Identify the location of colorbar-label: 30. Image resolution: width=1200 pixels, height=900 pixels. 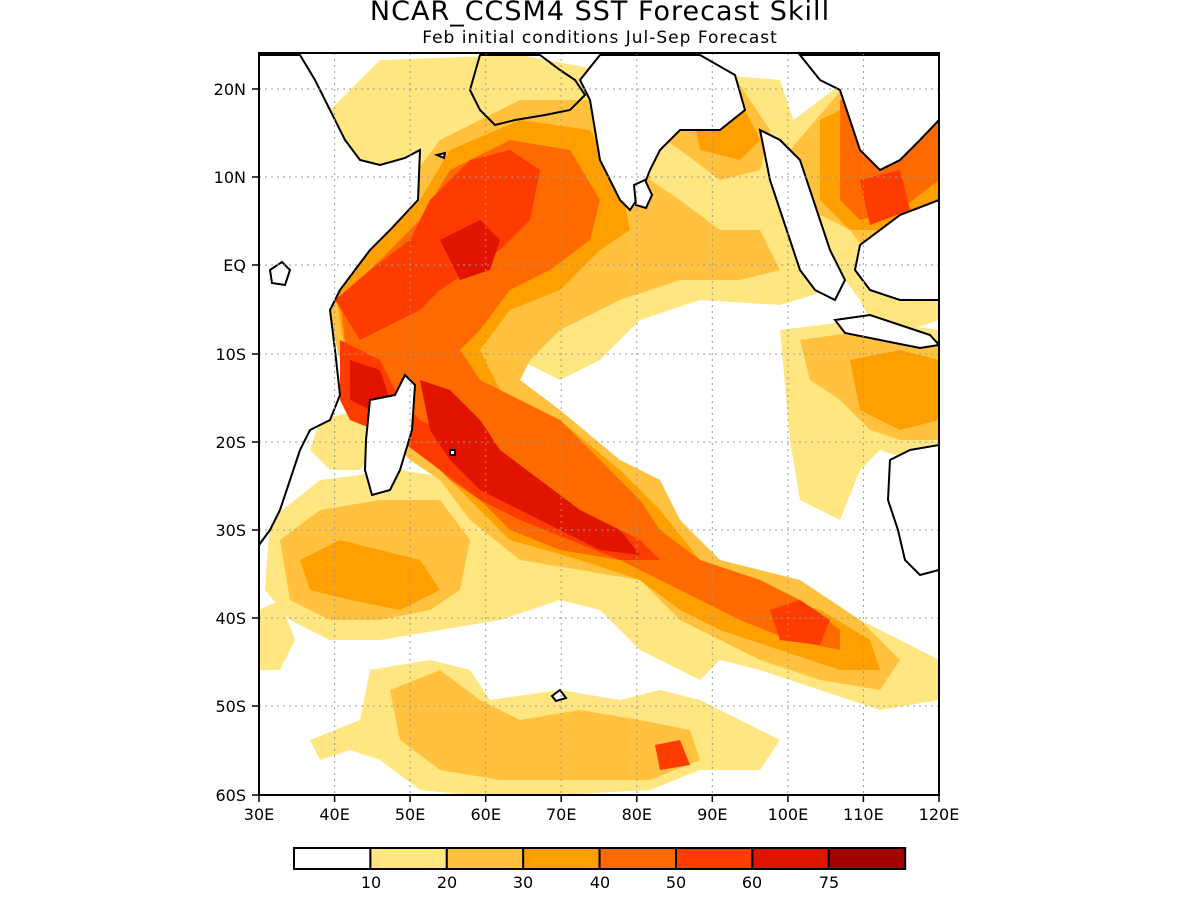
(523, 882).